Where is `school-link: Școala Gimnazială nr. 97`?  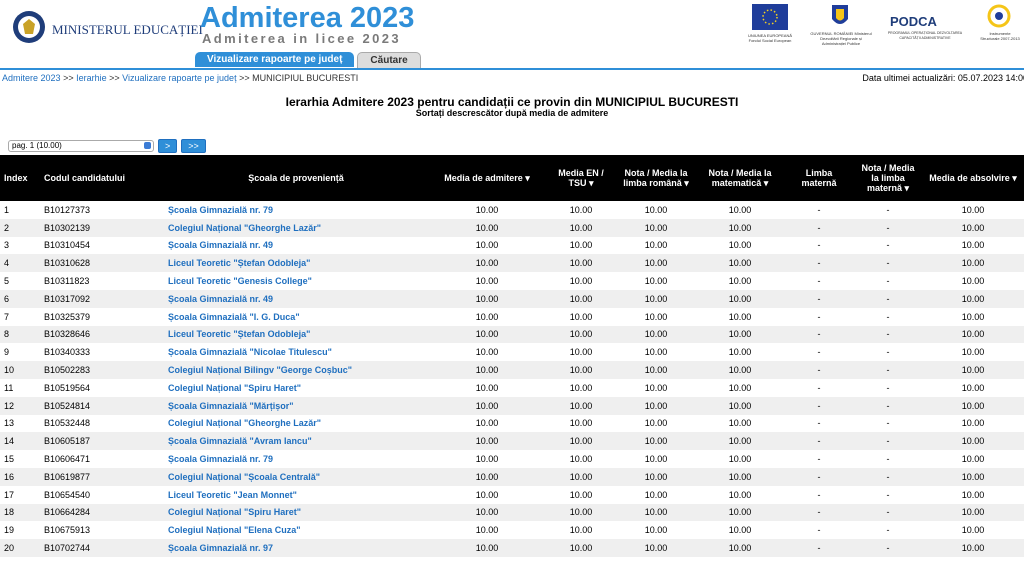
school-link: Școala Gimnazială nr. 97 is located at coordinates (296, 548).